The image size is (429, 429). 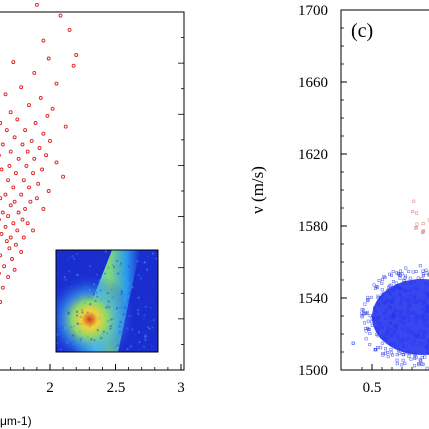 I want to click on inset-frame, so click(x=107, y=301).